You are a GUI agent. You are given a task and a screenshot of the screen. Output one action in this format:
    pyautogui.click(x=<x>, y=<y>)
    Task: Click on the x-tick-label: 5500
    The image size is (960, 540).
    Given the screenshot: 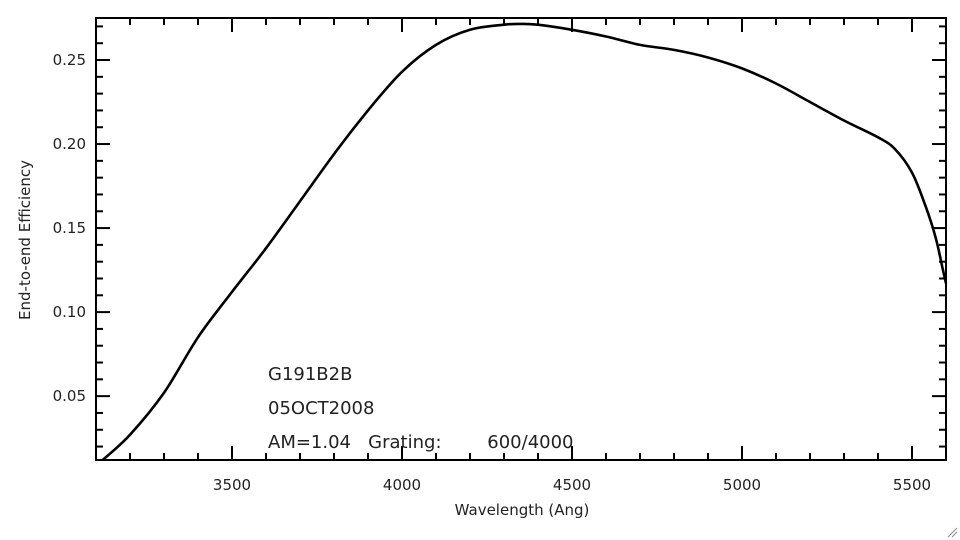 What is the action you would take?
    pyautogui.click(x=912, y=485)
    